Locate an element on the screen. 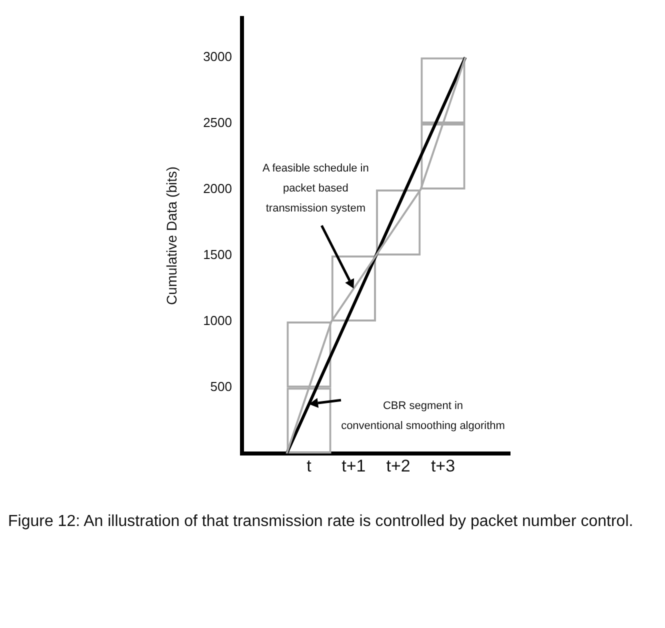 The width and height of the screenshot is (665, 628). y-axis-title: Cumulative Data (bits) is located at coordinates (171, 235).